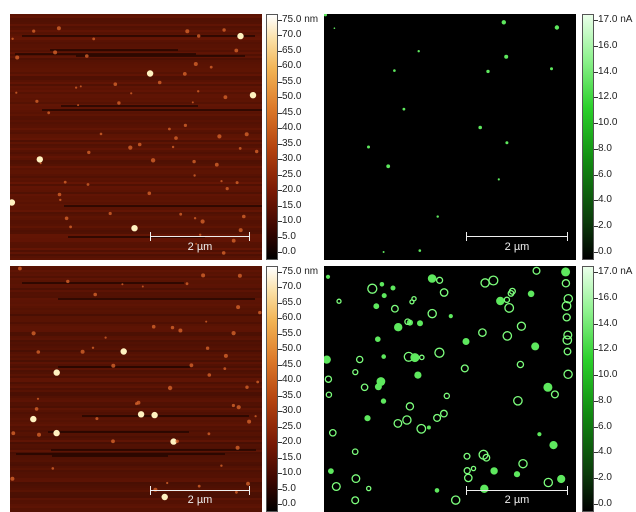 This screenshot has height=512, width=636. Describe the element at coordinates (272, 389) in the screenshot. I see `topography-colorbar-bottom` at that location.